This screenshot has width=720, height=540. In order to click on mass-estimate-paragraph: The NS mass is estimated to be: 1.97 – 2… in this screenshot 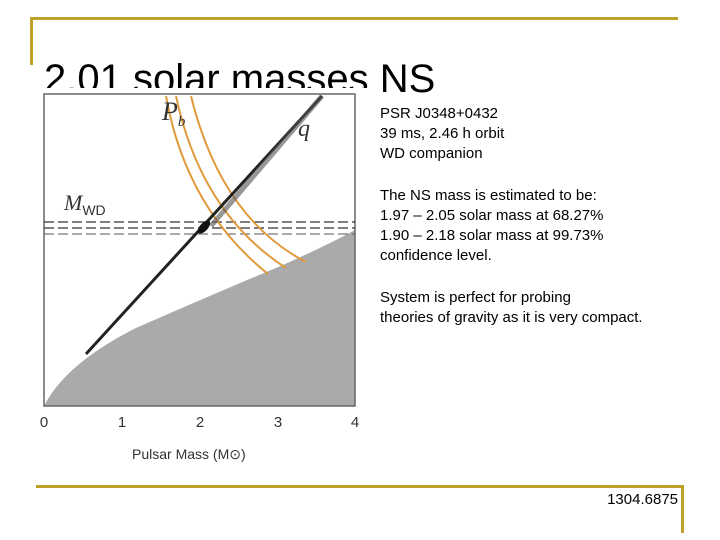, I will do `click(540, 226)`.